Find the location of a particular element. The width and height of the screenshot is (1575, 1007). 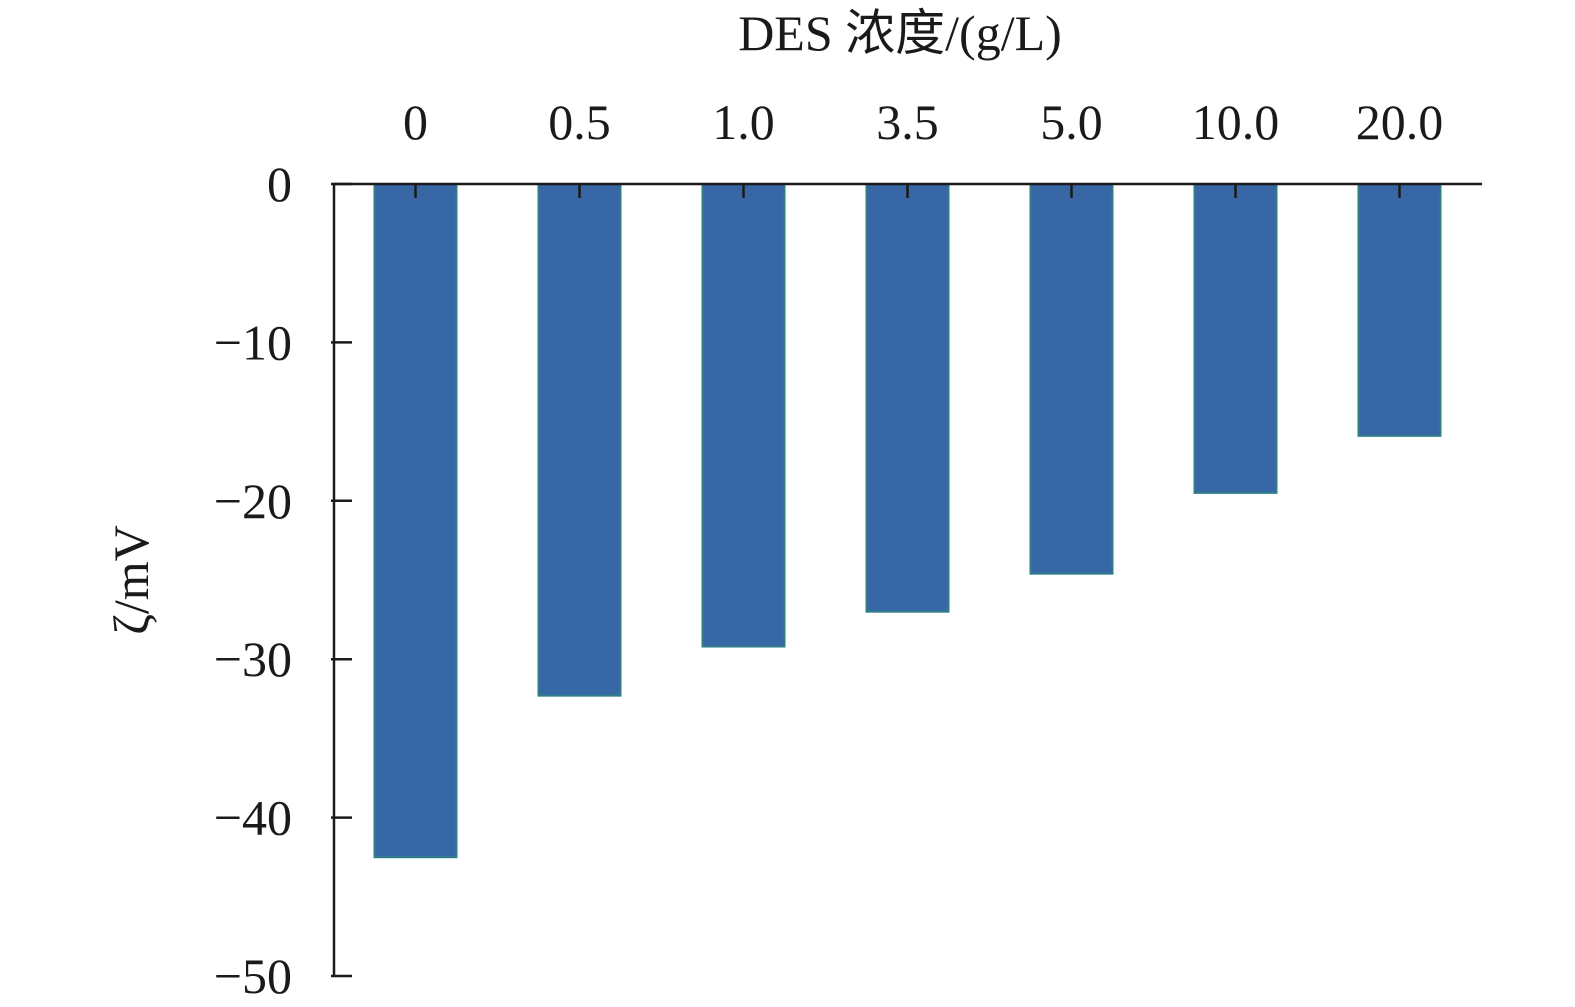

bar-5.0 is located at coordinates (1071, 379).